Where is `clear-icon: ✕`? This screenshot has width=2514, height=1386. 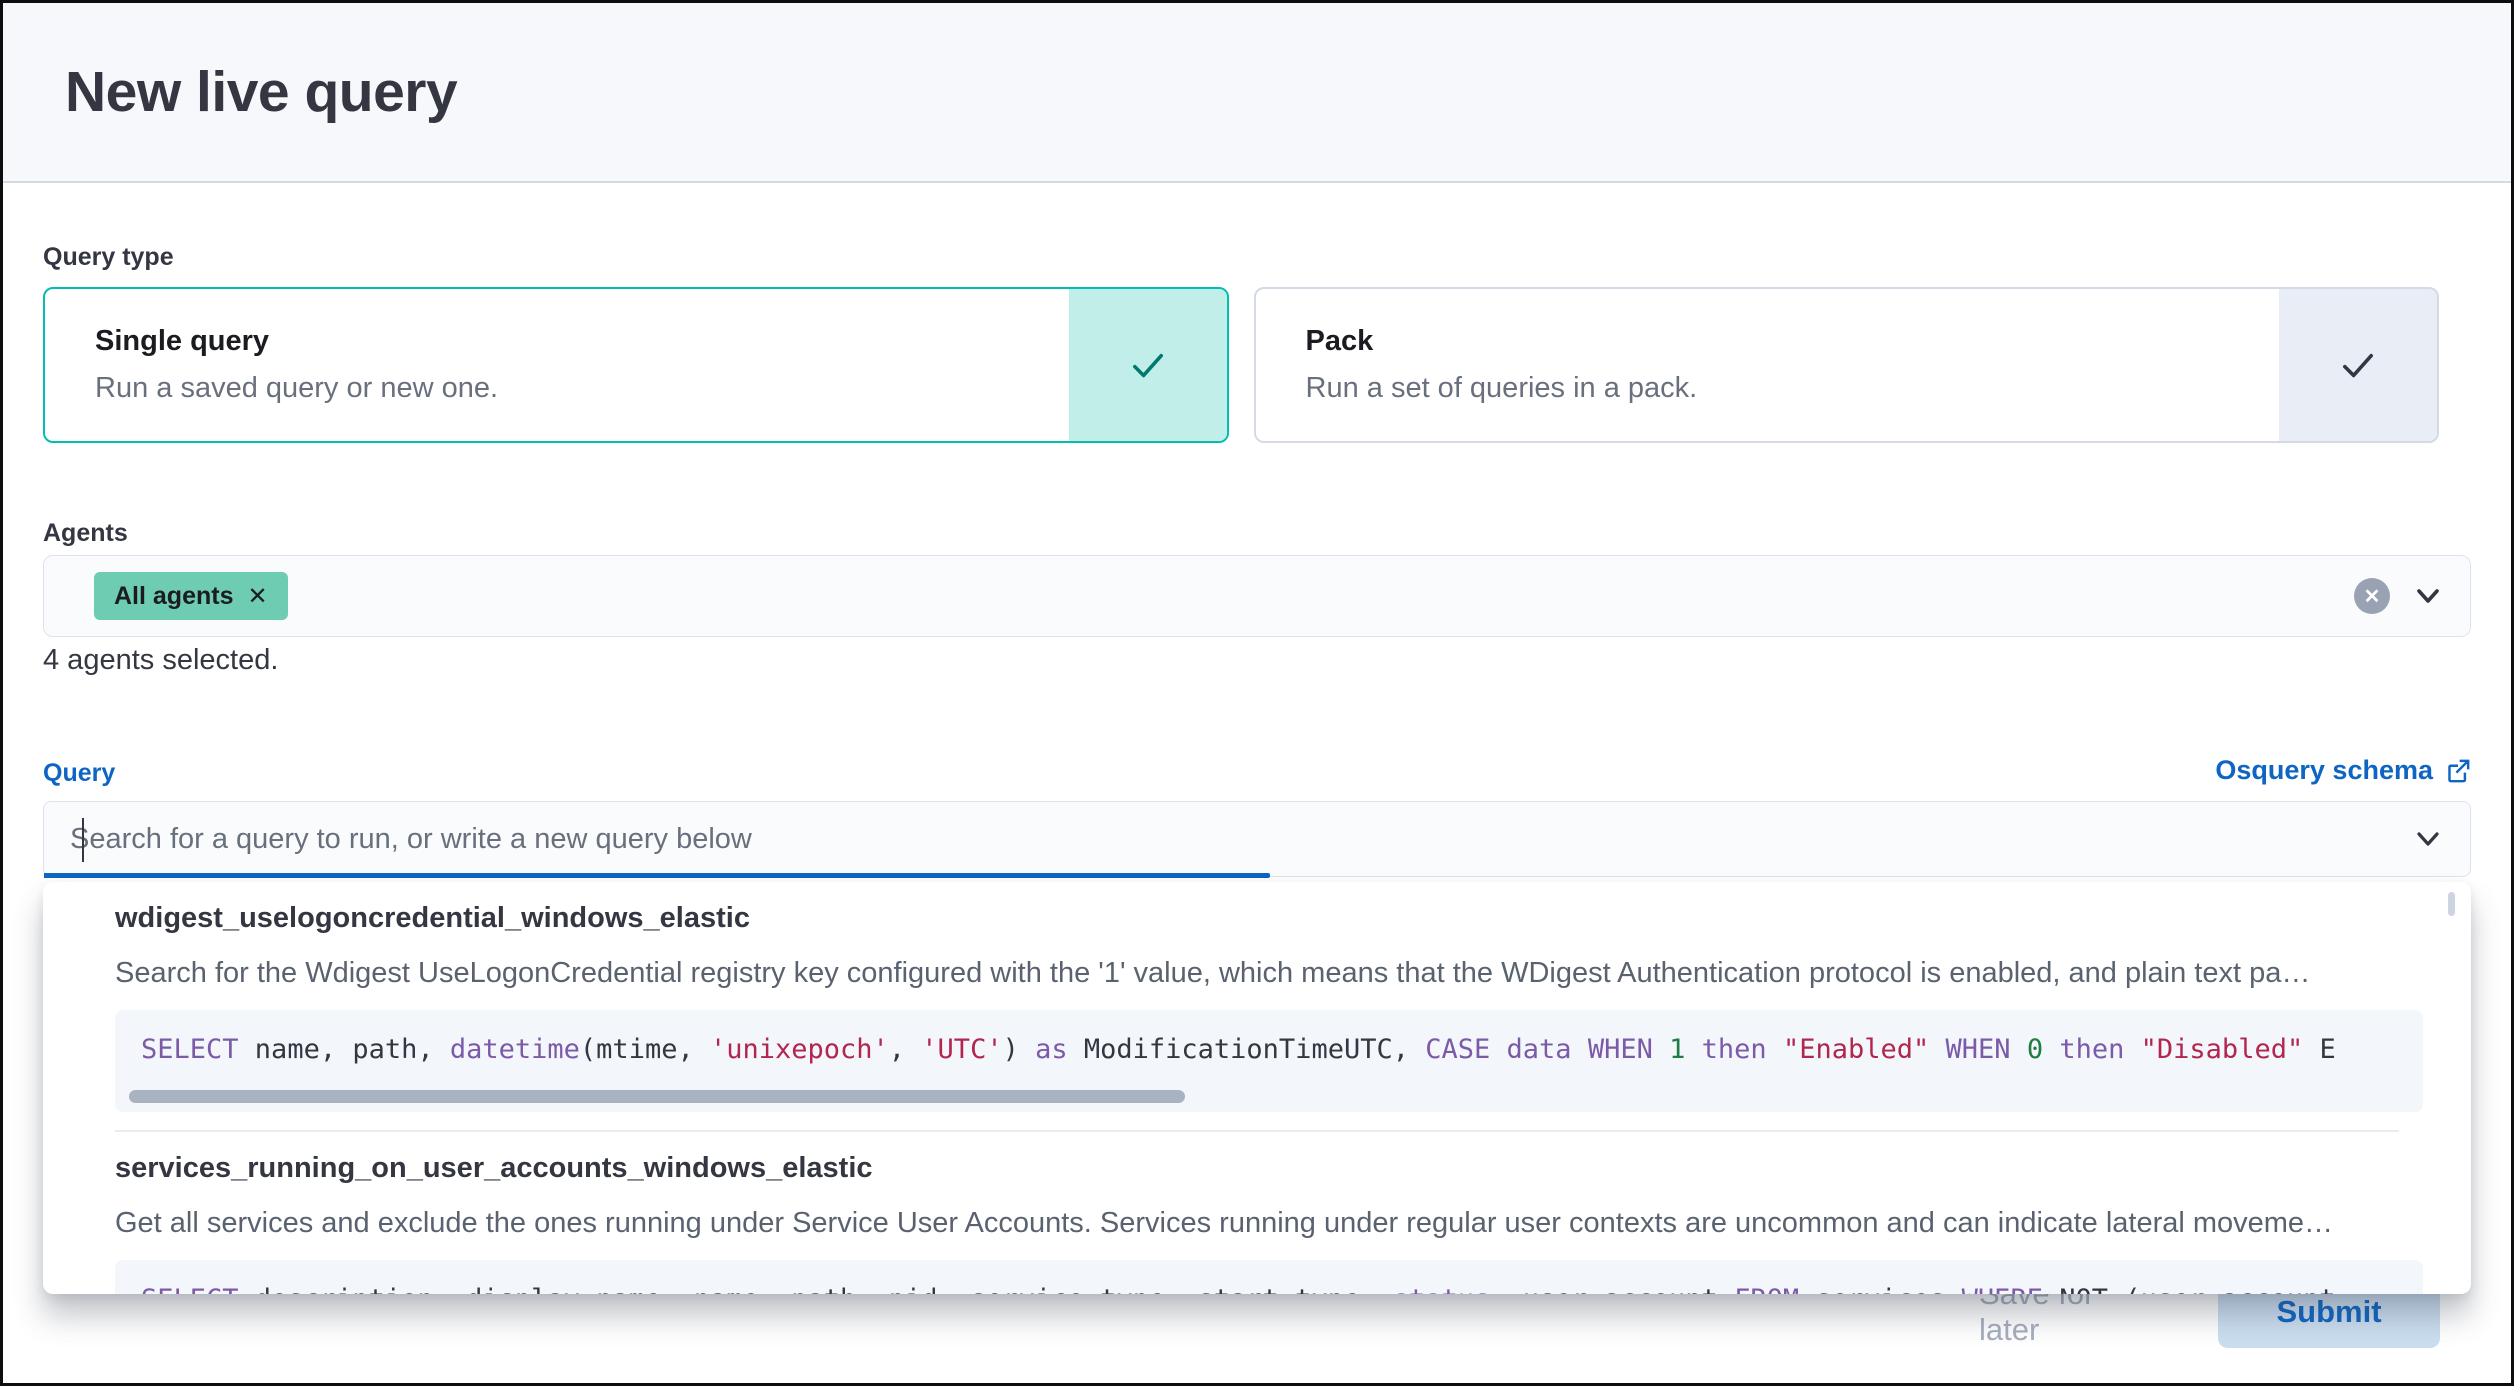 clear-icon: ✕ is located at coordinates (2372, 596).